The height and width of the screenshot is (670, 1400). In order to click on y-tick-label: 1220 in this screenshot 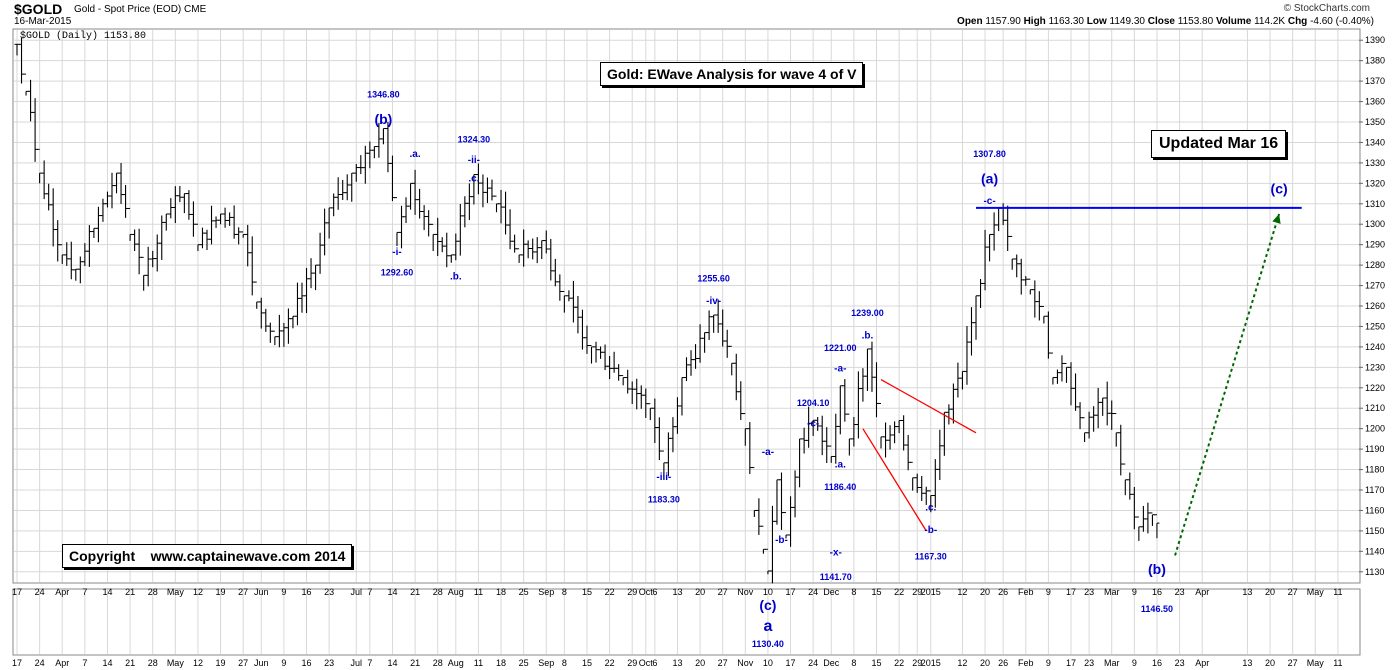, I will do `click(1375, 388)`.